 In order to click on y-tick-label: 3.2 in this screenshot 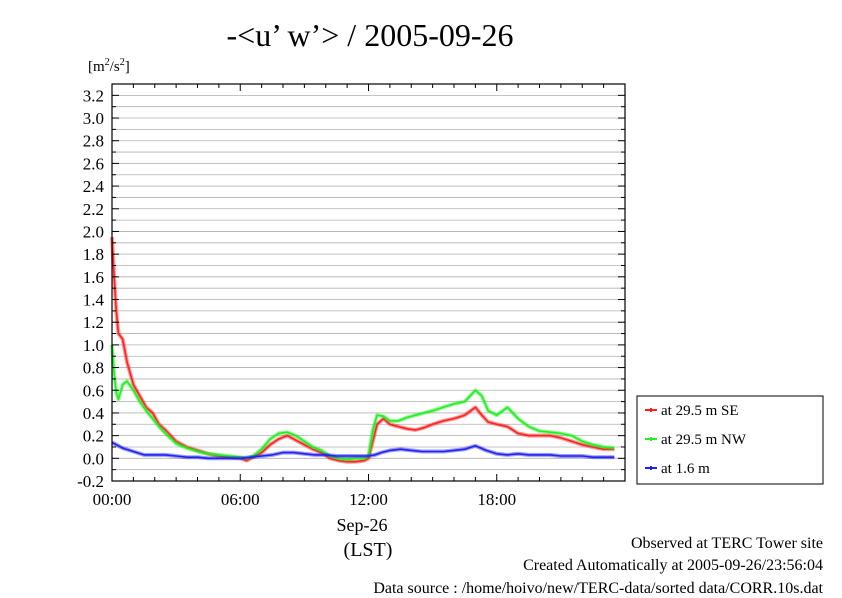, I will do `click(93, 95)`.